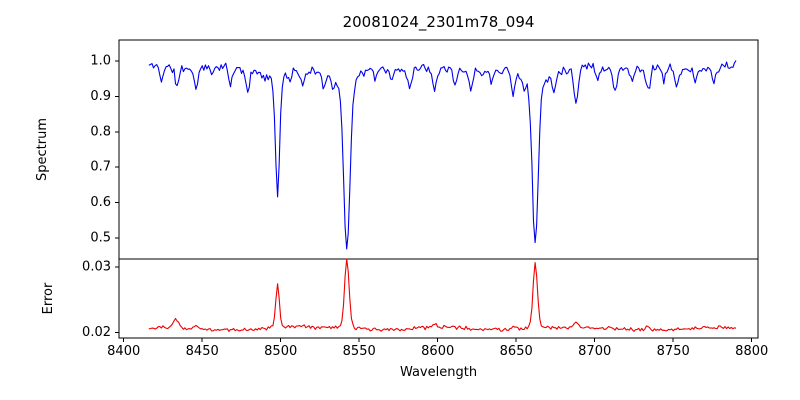 This screenshot has height=400, width=800. What do you see at coordinates (437, 351) in the screenshot?
I see `x-tick-label: 8600` at bounding box center [437, 351].